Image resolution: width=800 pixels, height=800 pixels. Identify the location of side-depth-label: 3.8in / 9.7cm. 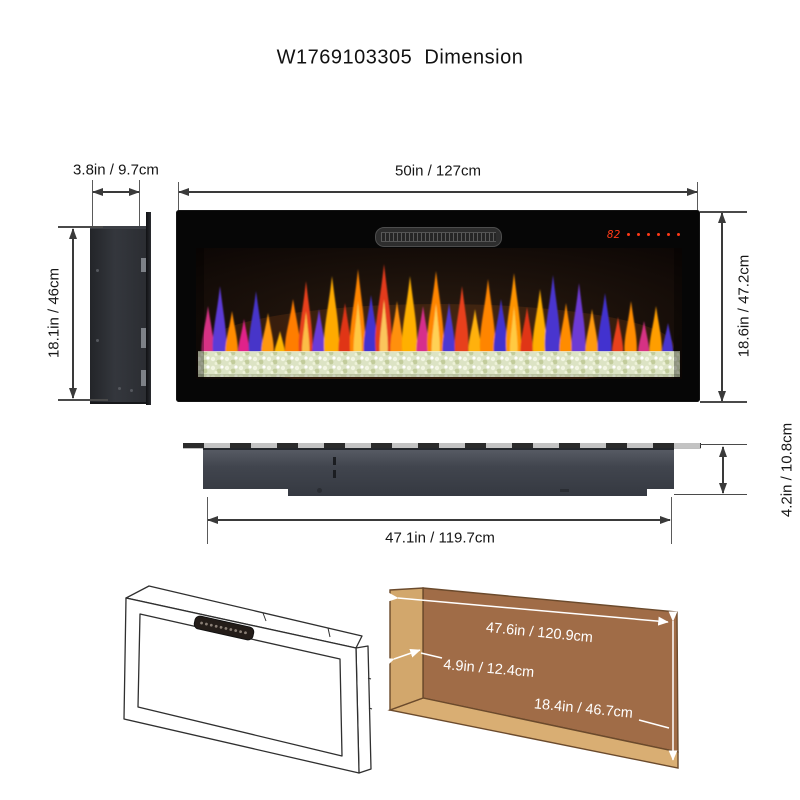
(116, 170).